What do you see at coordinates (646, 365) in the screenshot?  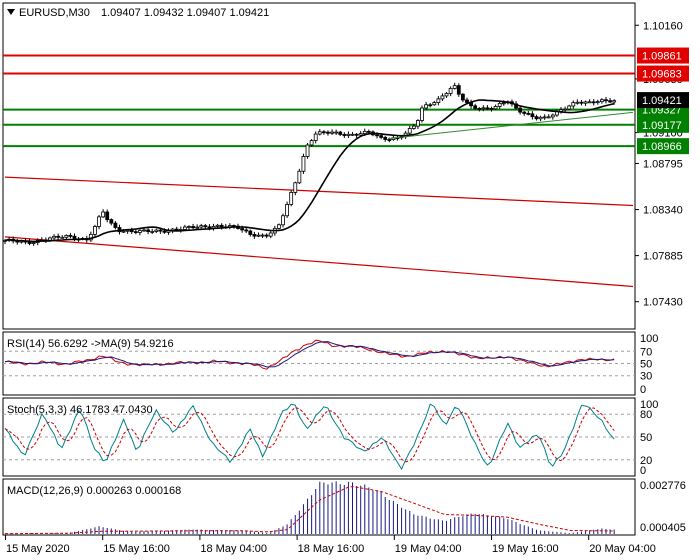 I see `rsi-tick-label: 50` at bounding box center [646, 365].